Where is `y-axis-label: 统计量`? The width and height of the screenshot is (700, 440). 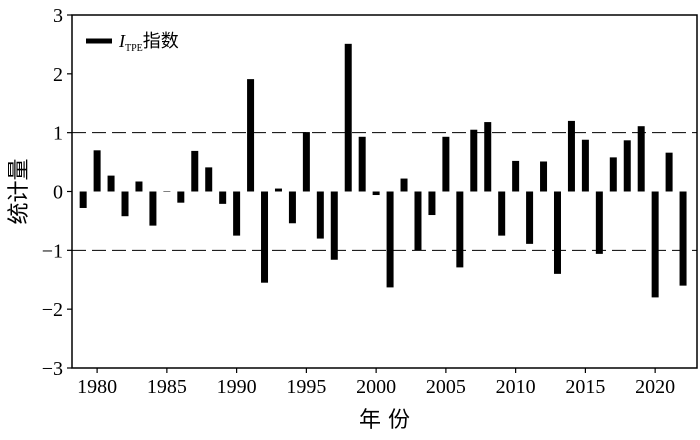 y-axis-label: 统计量 is located at coordinates (19, 191).